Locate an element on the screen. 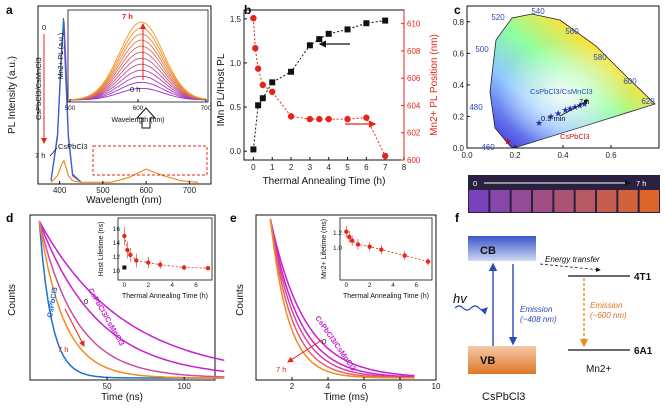  inset-e-marks: 0 2 4 6 1.0 1.2 is located at coordinates (382, 257).